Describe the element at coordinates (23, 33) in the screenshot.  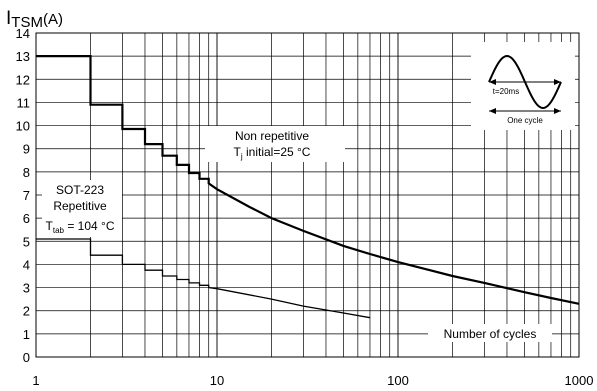
I see `y-tick-label: 14` at that location.